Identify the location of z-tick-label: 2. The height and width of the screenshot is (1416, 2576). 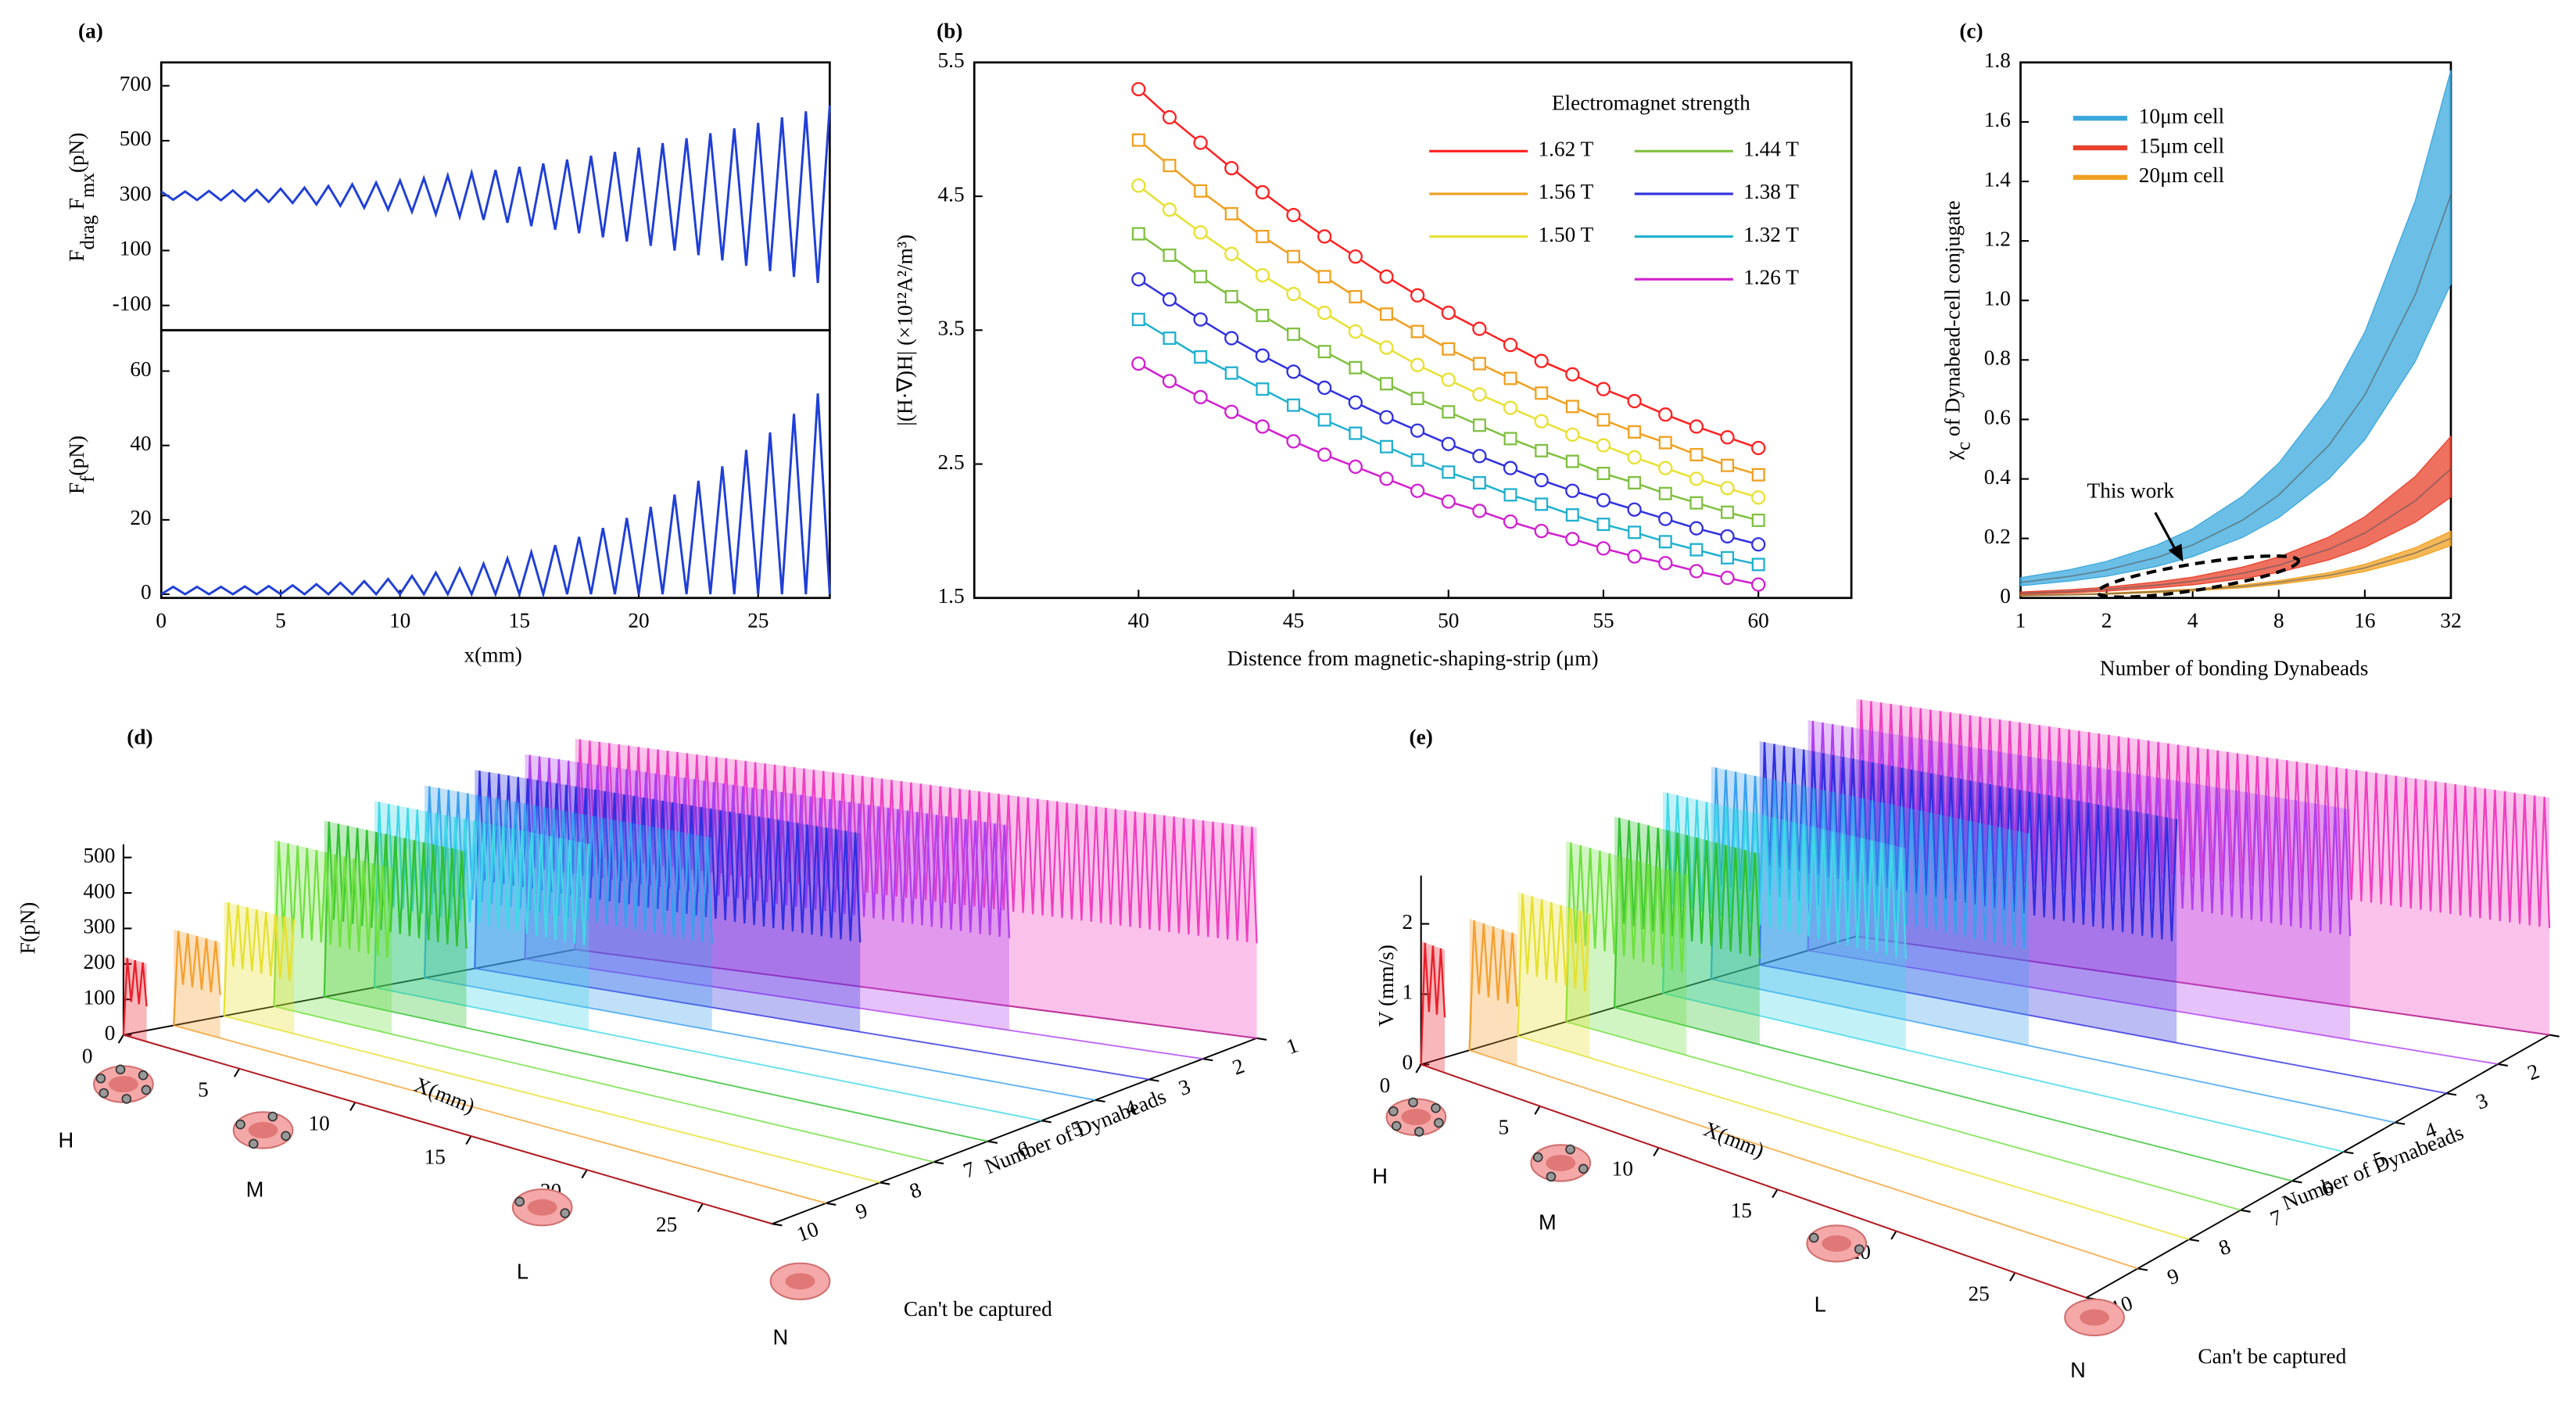
(1408, 922).